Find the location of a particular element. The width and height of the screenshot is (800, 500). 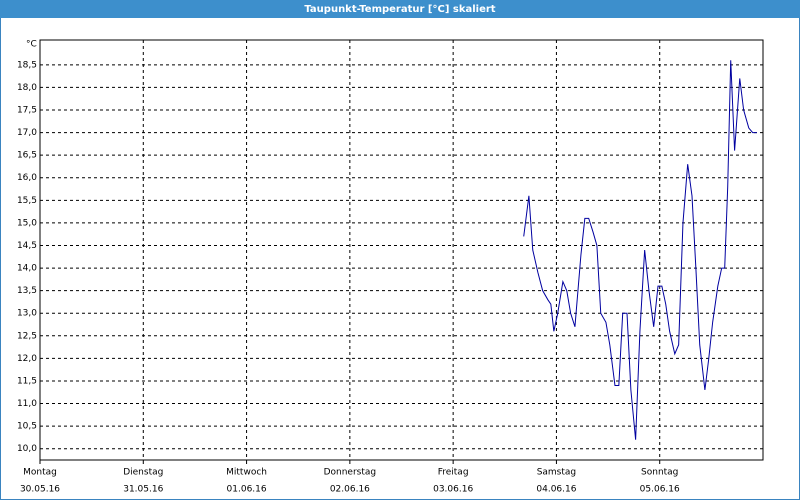

x-tick-label: Sonntag is located at coordinates (659, 473).